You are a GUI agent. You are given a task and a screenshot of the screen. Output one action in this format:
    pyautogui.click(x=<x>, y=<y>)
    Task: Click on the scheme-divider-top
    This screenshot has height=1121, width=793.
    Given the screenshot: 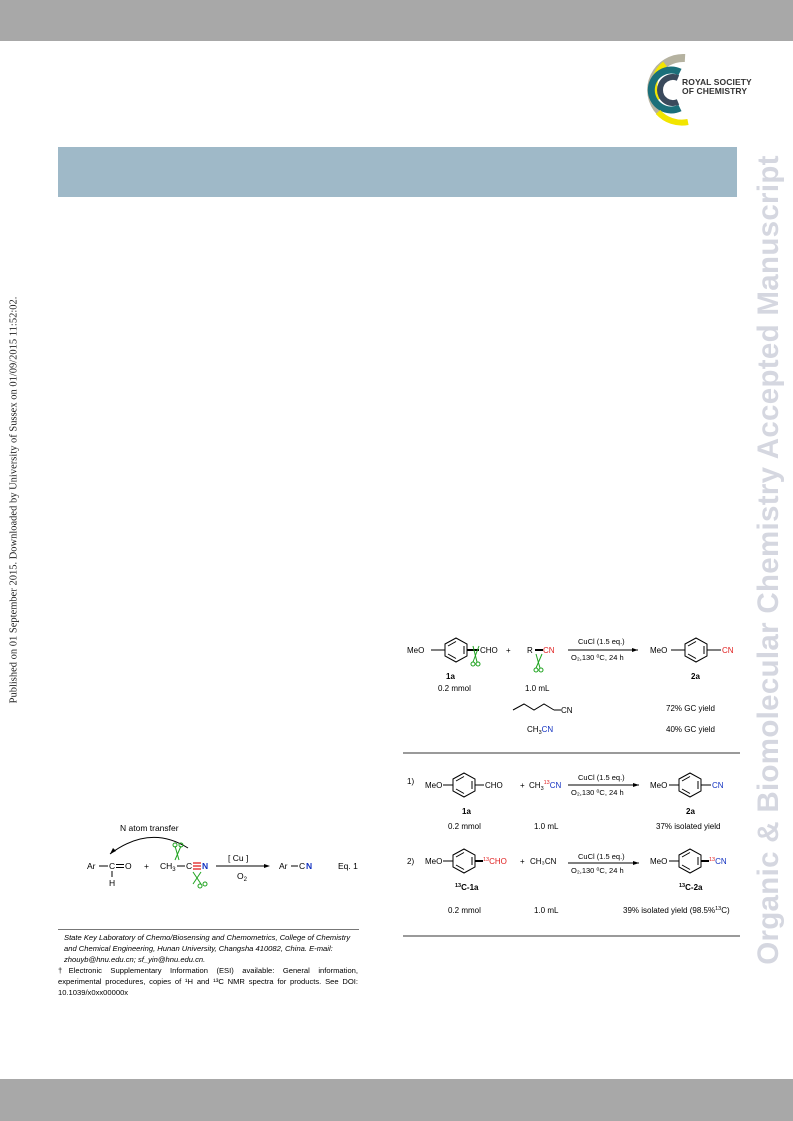 What is the action you would take?
    pyautogui.click(x=571, y=753)
    